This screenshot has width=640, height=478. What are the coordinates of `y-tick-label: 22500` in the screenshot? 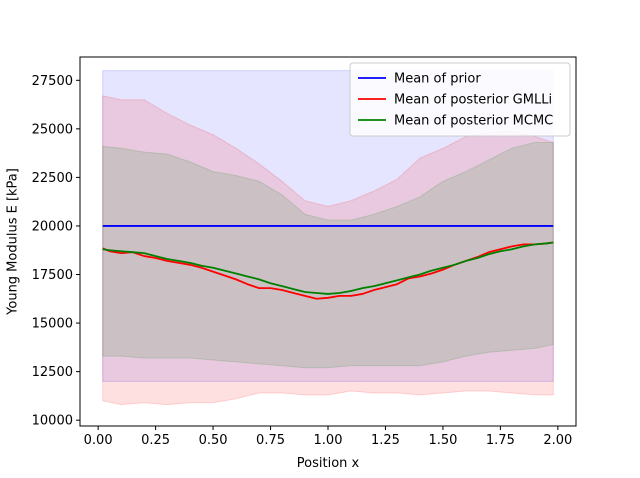 It's located at (52, 178).